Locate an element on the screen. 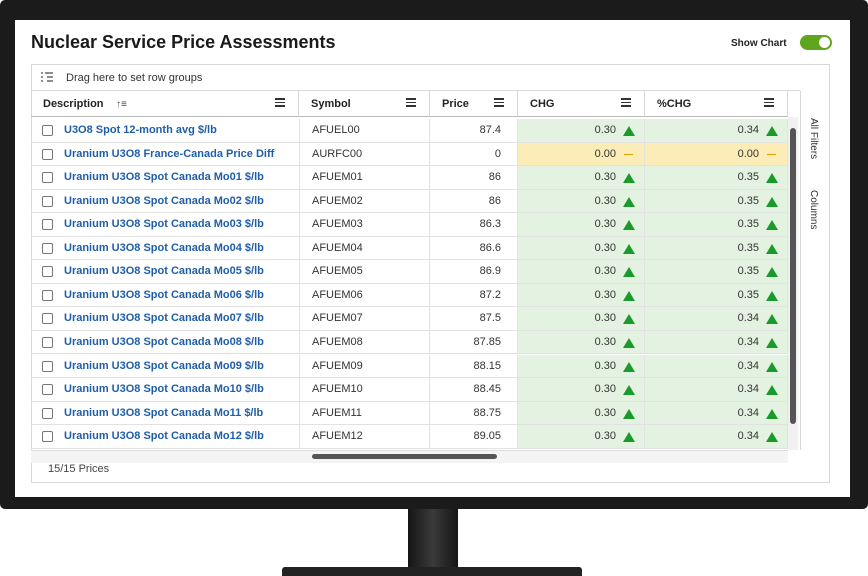 The width and height of the screenshot is (868, 576). column-header: %CHG is located at coordinates (716, 104).